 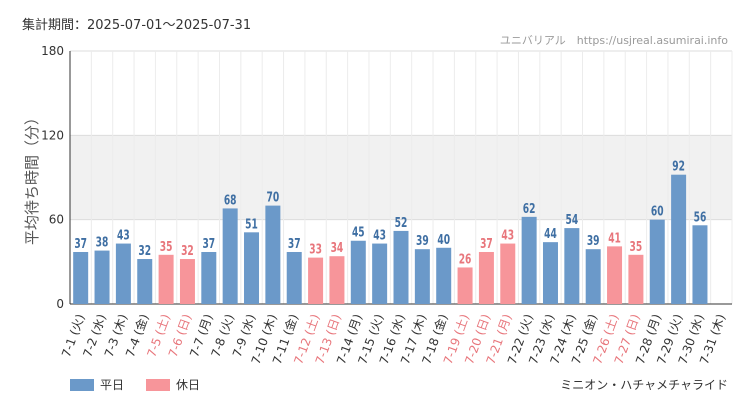 What do you see at coordinates (465, 285) in the screenshot?
I see `bar-7-19 (土)` at bounding box center [465, 285].